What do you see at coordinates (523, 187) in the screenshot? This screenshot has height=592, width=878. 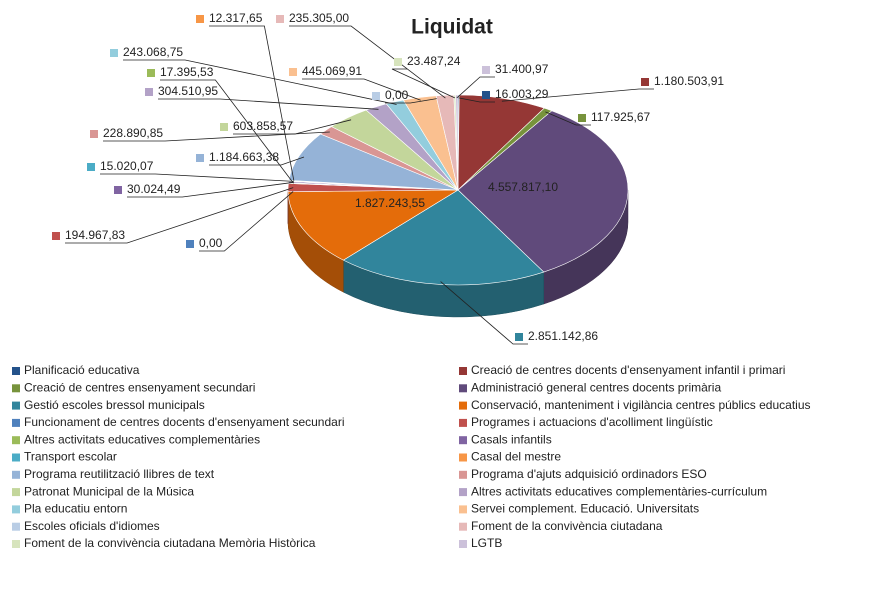 I see `data-label: 4.557.817,10` at bounding box center [523, 187].